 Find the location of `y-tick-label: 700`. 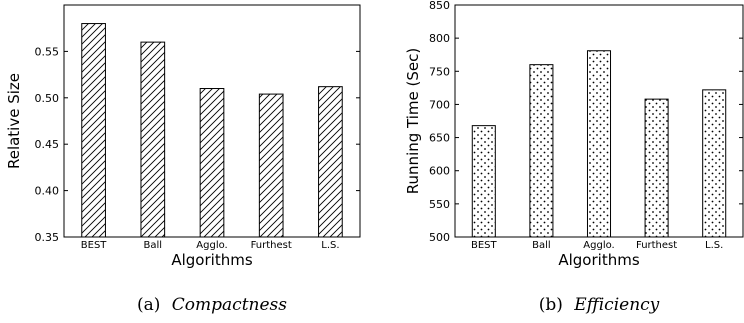

y-tick-label: 700 is located at coordinates (439, 104).